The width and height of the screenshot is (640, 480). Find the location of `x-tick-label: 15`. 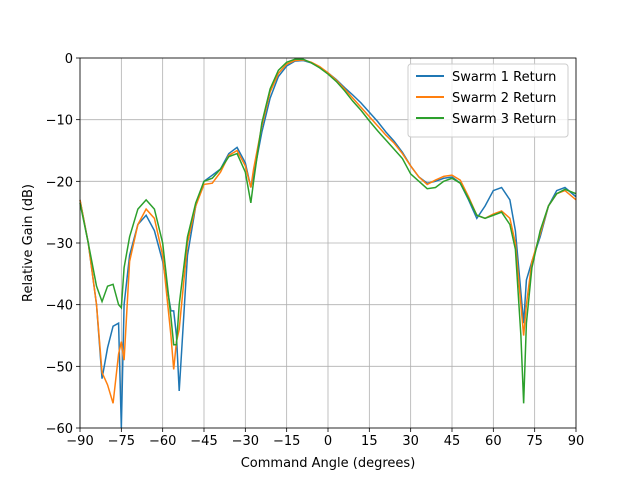

x-tick-label: 15 is located at coordinates (369, 441).